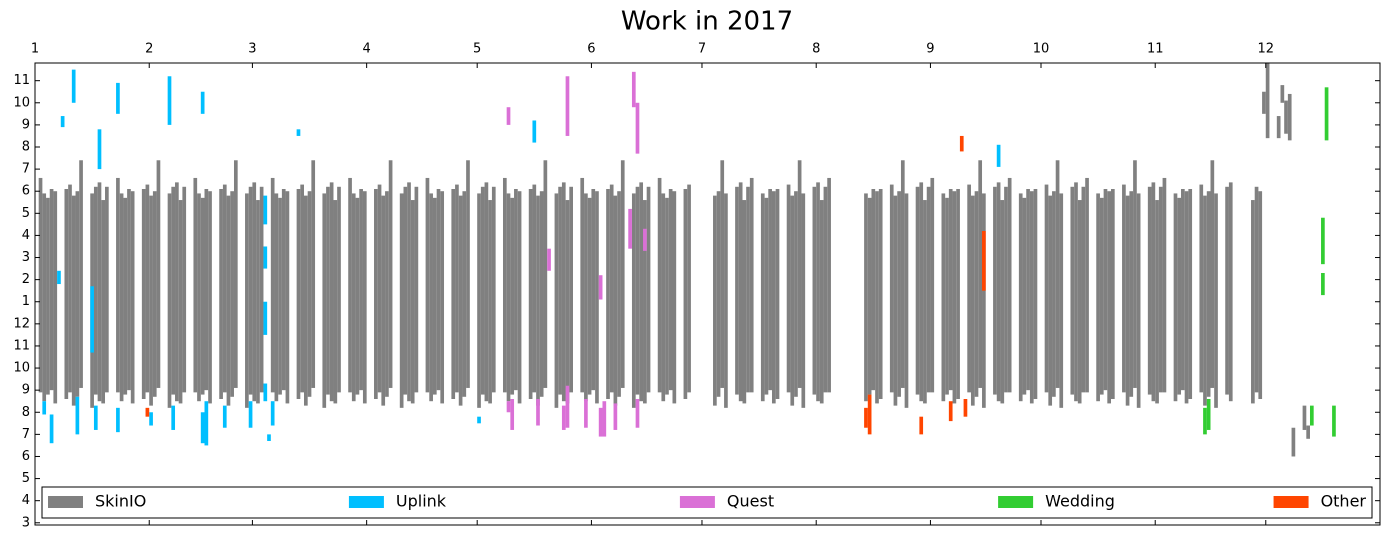 The height and width of the screenshot is (542, 1390). I want to click on y-tick-label: 5, so click(26, 478).